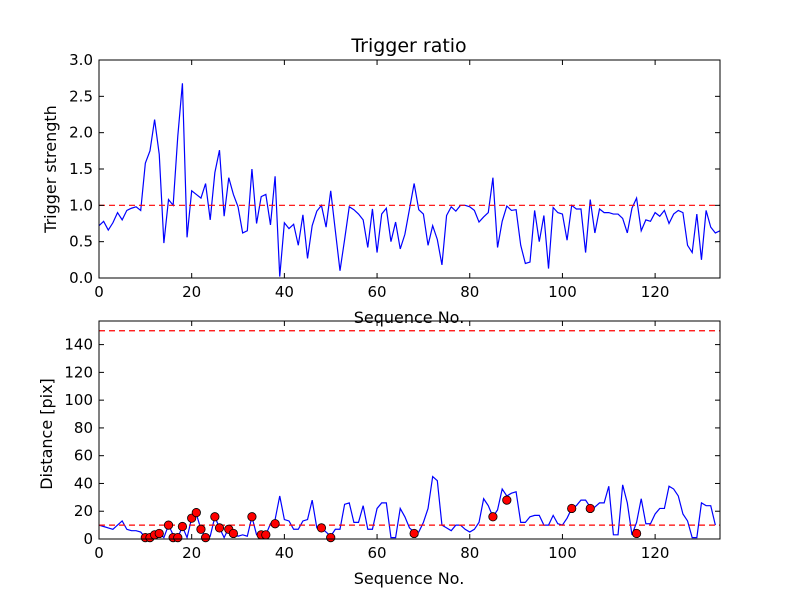 This screenshot has width=800, height=600. I want to click on y-tick-label: 60, so click(83, 456).